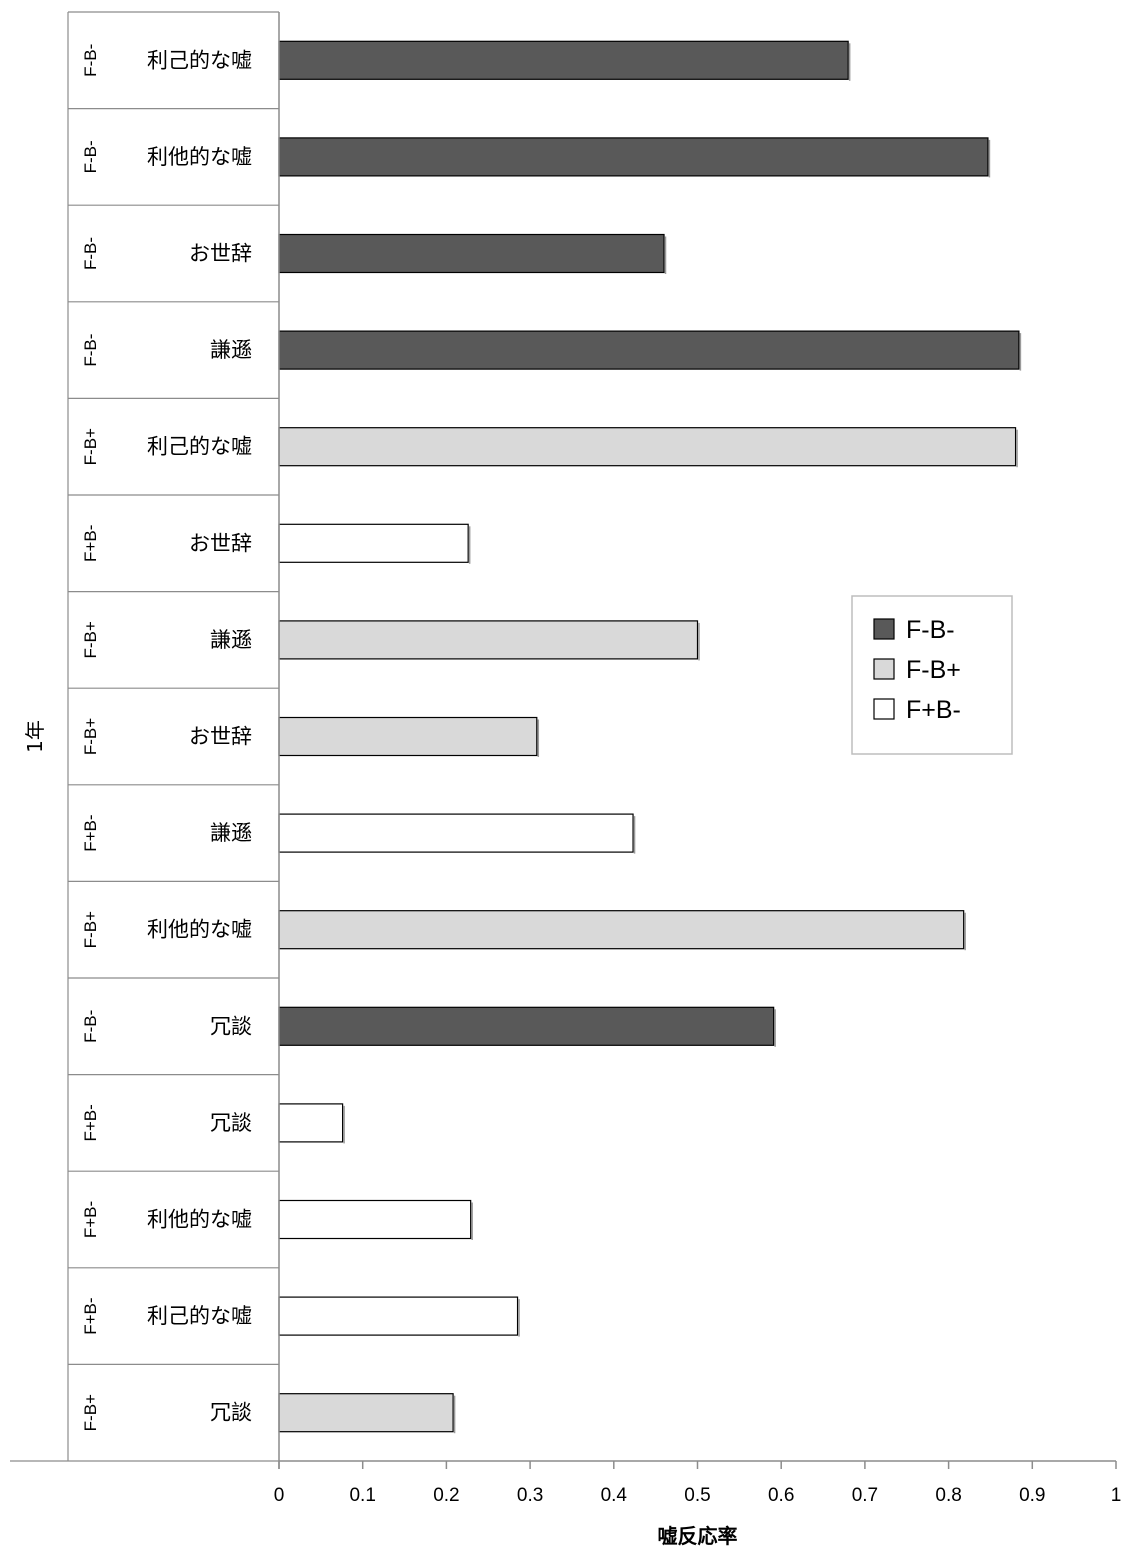 The image size is (1128, 1552). I want to click on x-tick-label: 0.4, so click(614, 1495).